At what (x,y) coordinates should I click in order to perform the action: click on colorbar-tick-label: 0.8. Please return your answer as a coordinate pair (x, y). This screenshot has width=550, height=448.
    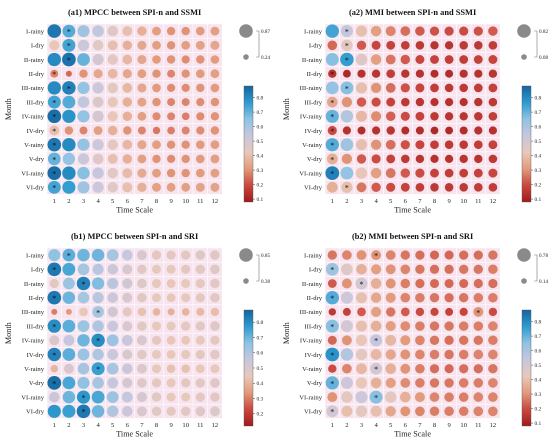
    Looking at the image, I should click on (538, 99).